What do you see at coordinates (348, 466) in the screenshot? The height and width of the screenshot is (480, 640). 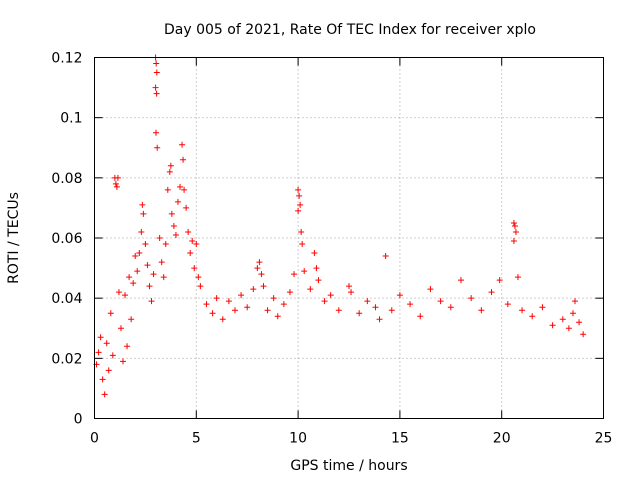 I see `x-axis-label: GPS time / hours` at bounding box center [348, 466].